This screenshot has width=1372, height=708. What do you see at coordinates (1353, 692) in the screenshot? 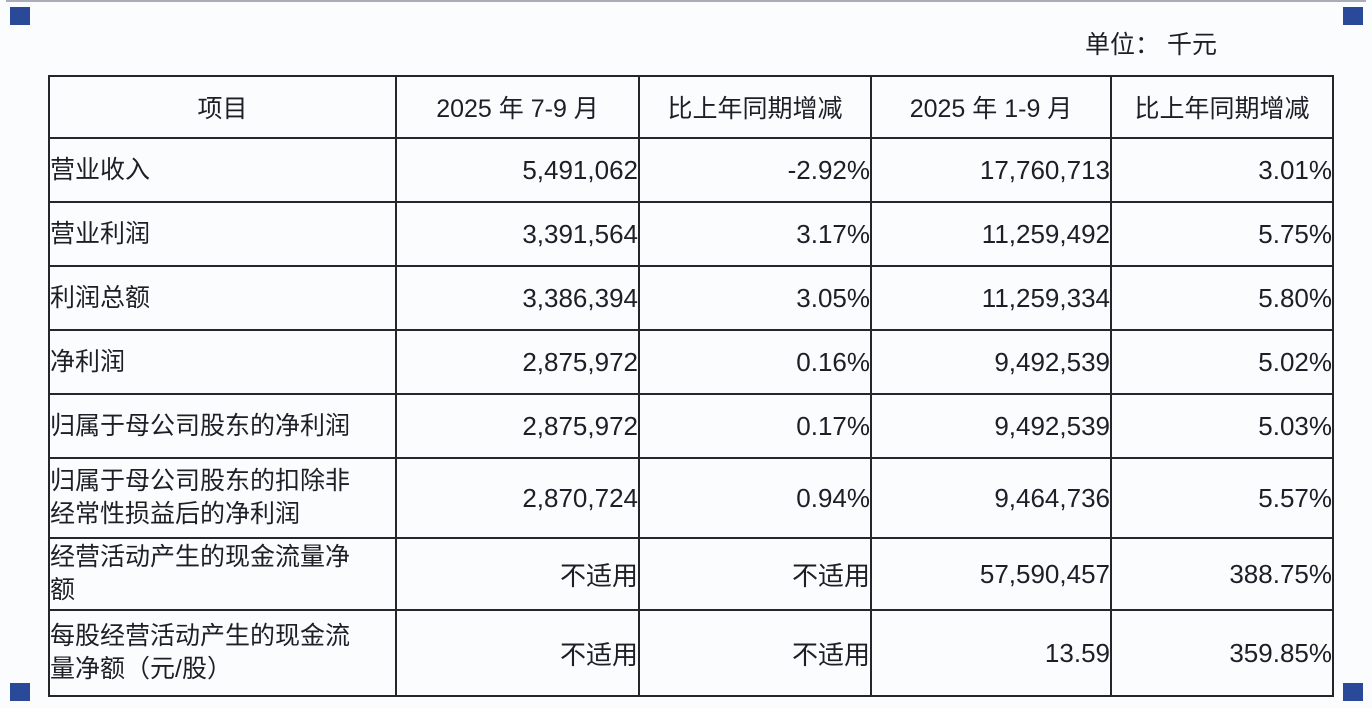
I see `corner-marker-bottom-right` at bounding box center [1353, 692].